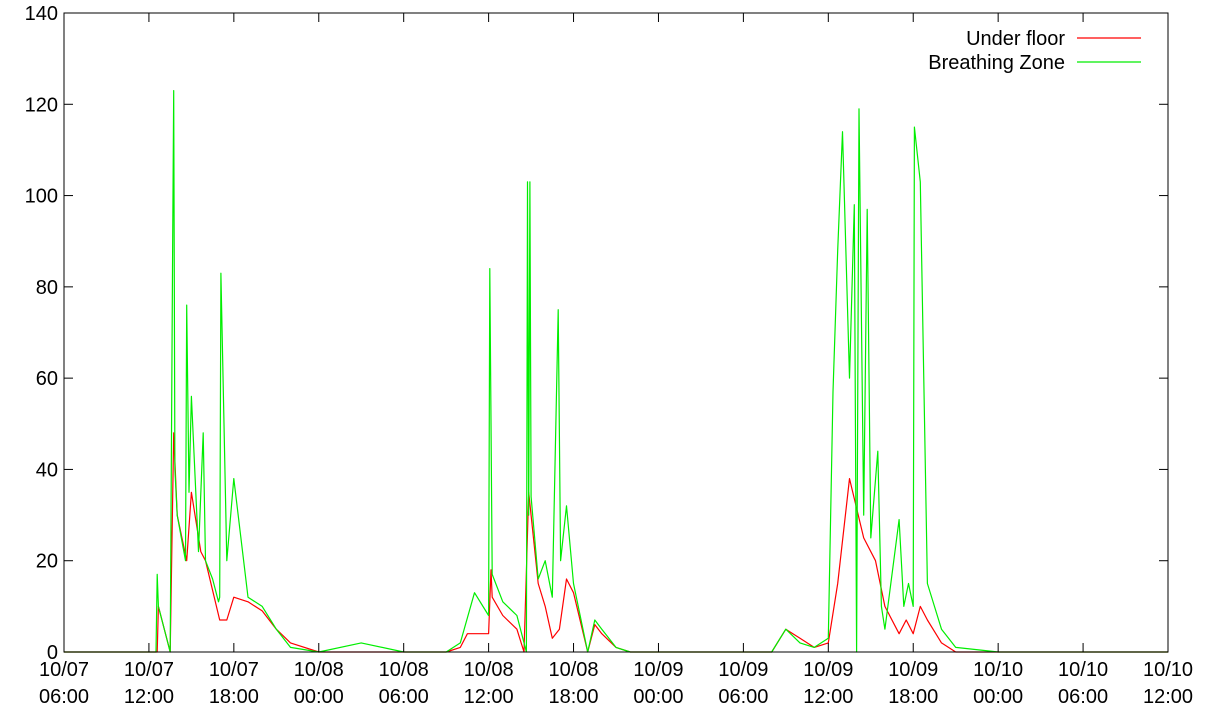 The image size is (1213, 719). Describe the element at coordinates (41, 14) in the screenshot. I see `y-tick-label: 140` at that location.